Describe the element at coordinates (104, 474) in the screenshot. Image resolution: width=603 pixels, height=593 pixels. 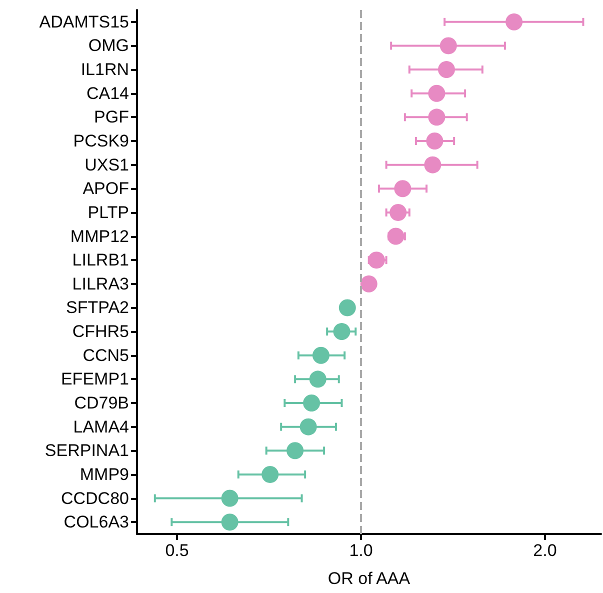
I see `y-tick-label: MMP9` at that location.